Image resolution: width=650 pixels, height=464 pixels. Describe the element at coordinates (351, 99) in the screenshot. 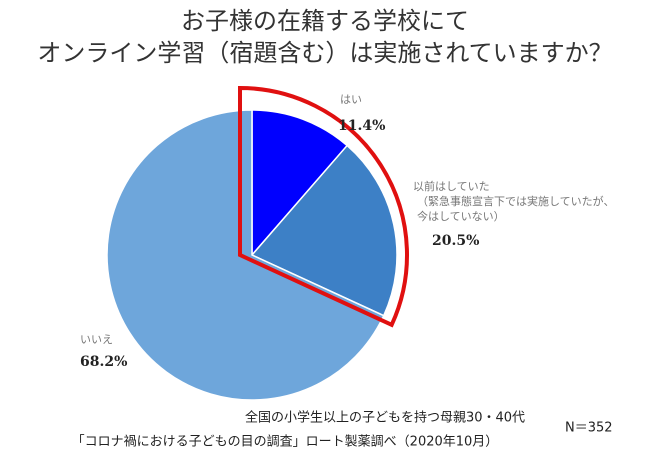

I see `category-label: はい` at that location.